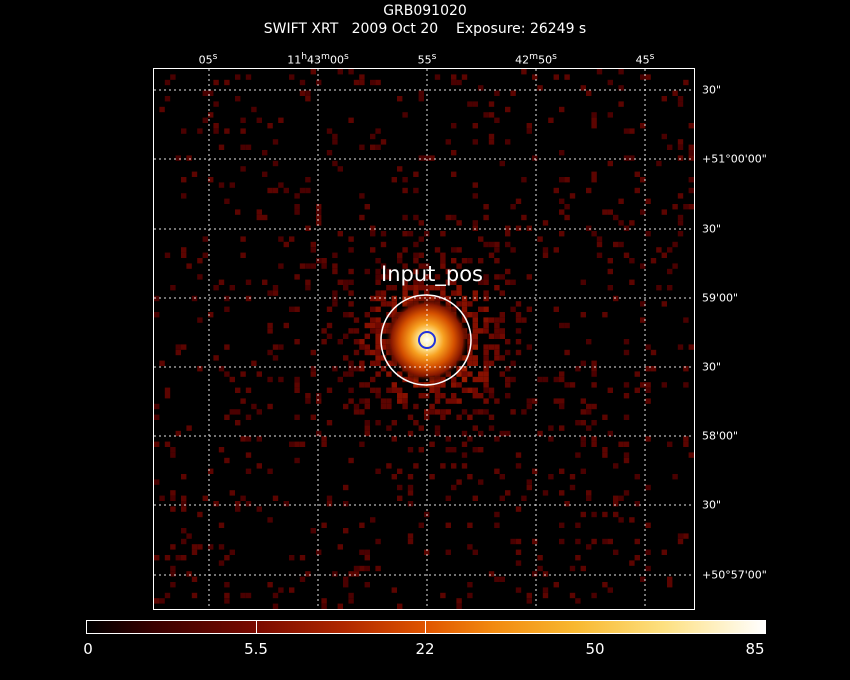 This screenshot has height=680, width=850. I want to click on colorbar-label: 0, so click(88, 649).